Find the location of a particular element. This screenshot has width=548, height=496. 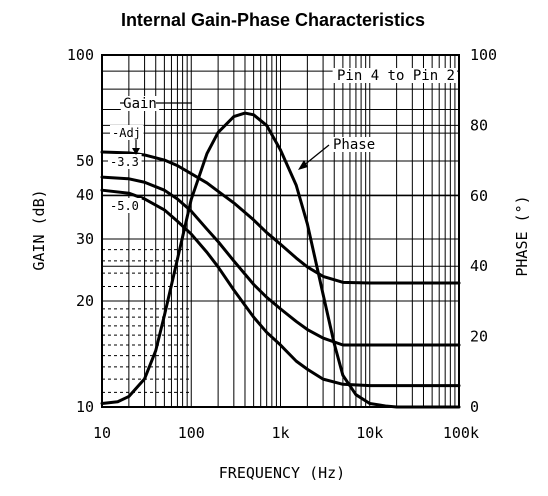

y-tick-label: 10 is located at coordinates (85, 407).